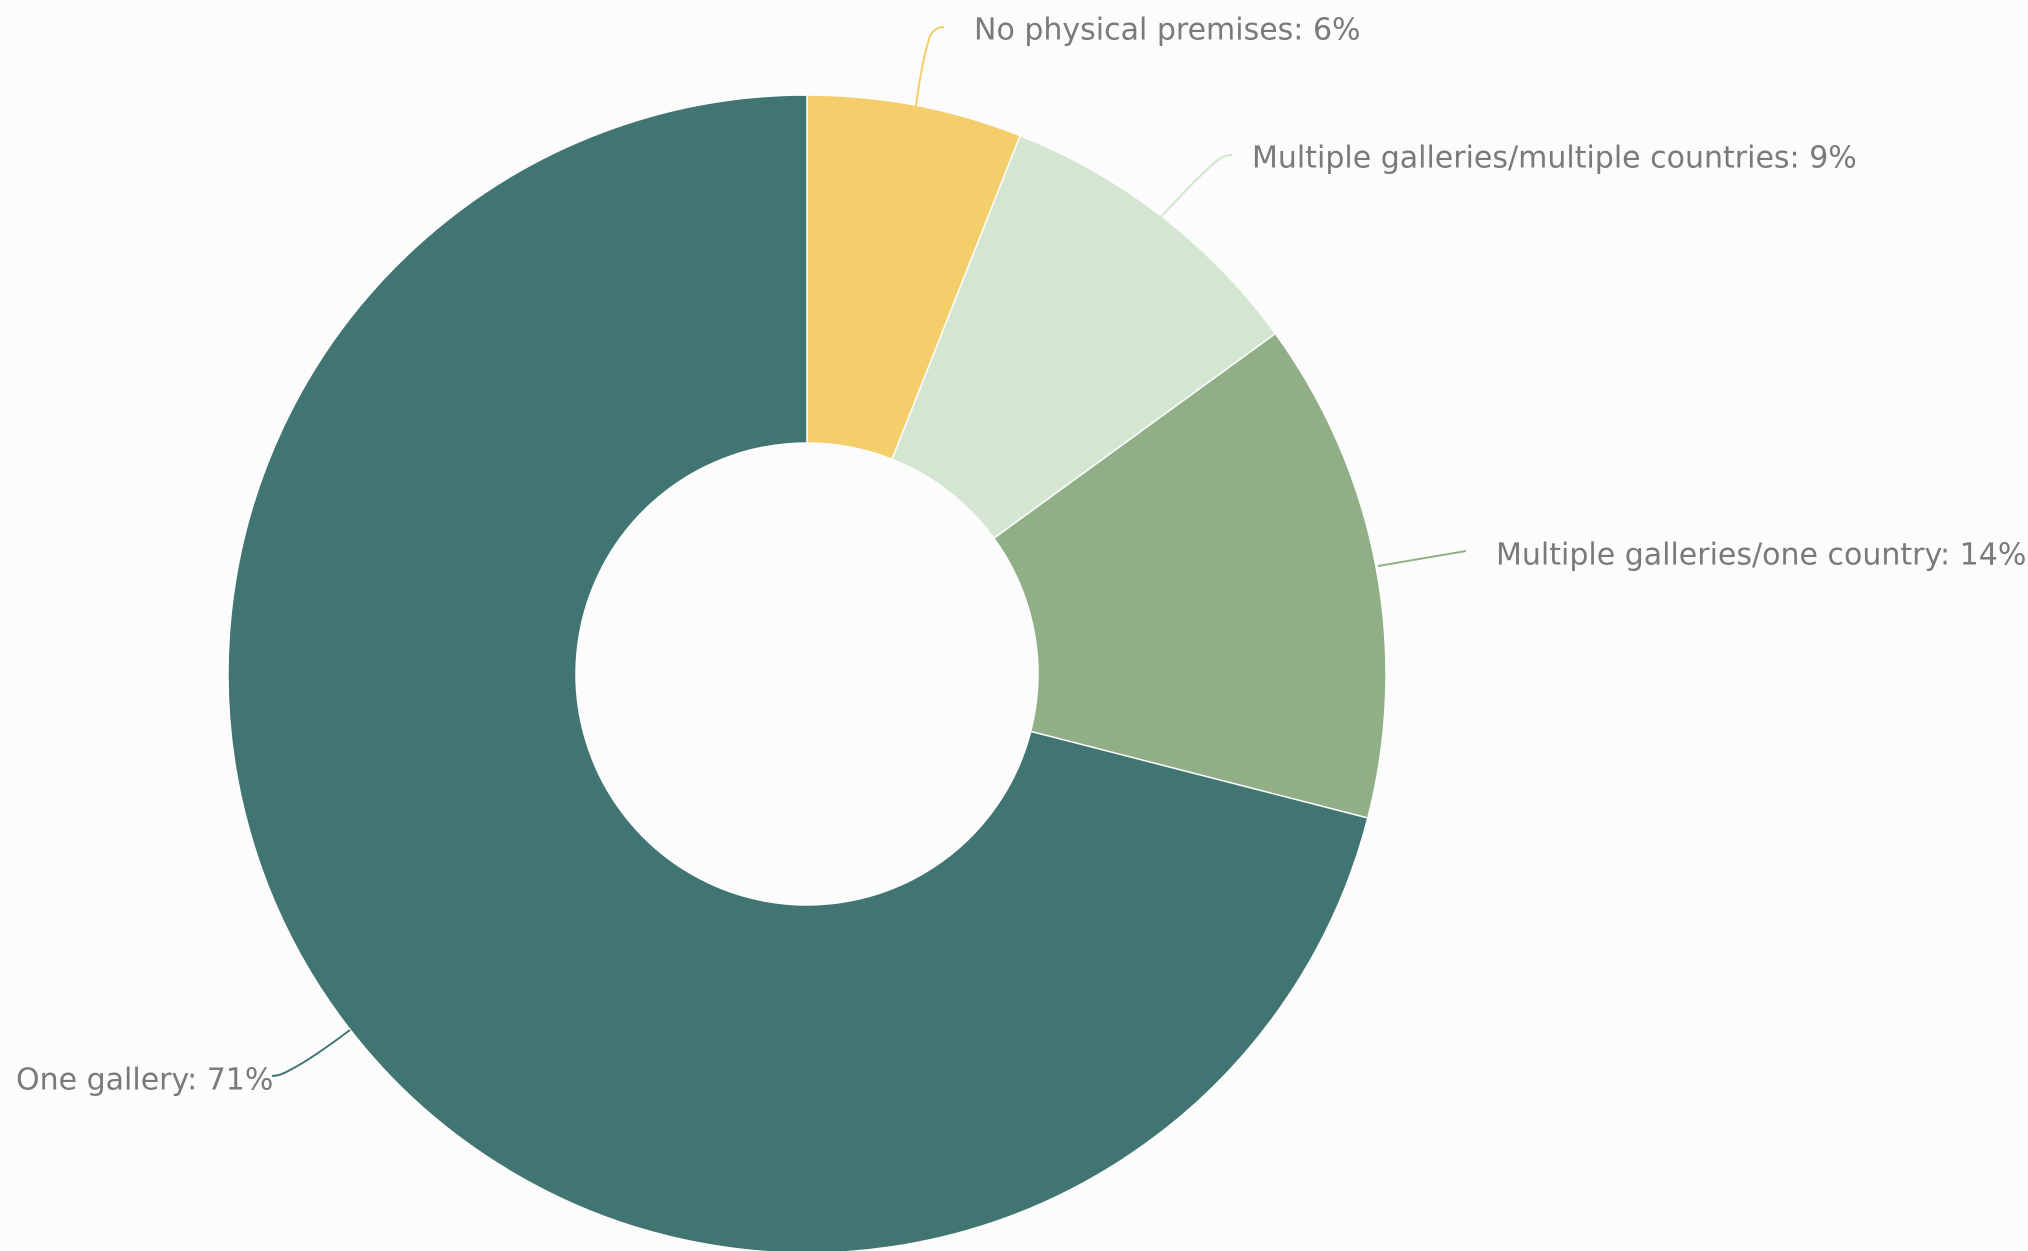 The height and width of the screenshot is (1251, 2028). What do you see at coordinates (1196, 186) in the screenshot?
I see `connector-multiple-galleries-multiple-countries` at bounding box center [1196, 186].